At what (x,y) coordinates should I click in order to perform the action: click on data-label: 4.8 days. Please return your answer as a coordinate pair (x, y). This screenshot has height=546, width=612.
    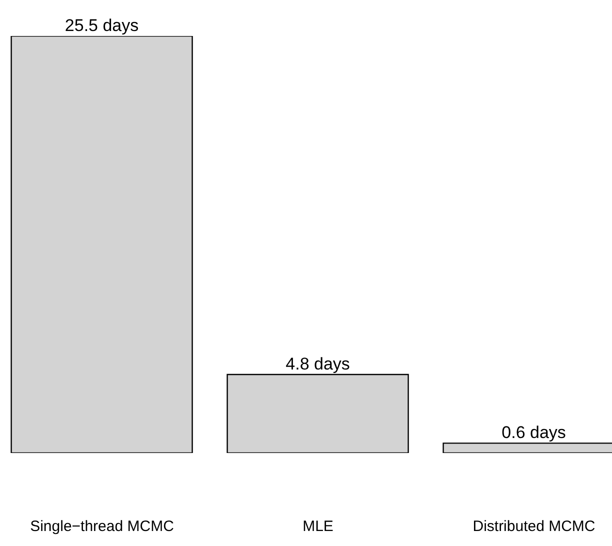
    Looking at the image, I should click on (318, 364).